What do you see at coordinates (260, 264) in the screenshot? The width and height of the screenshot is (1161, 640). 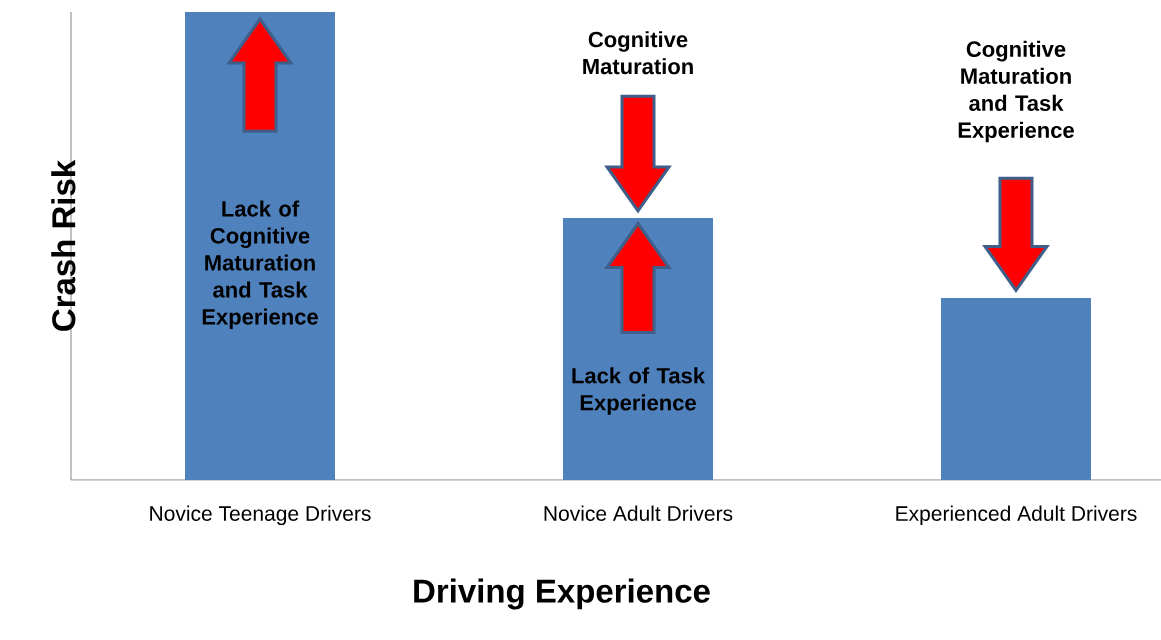 I see `annotation: Lack of Cognitive Maturation and Task Experience` at bounding box center [260, 264].